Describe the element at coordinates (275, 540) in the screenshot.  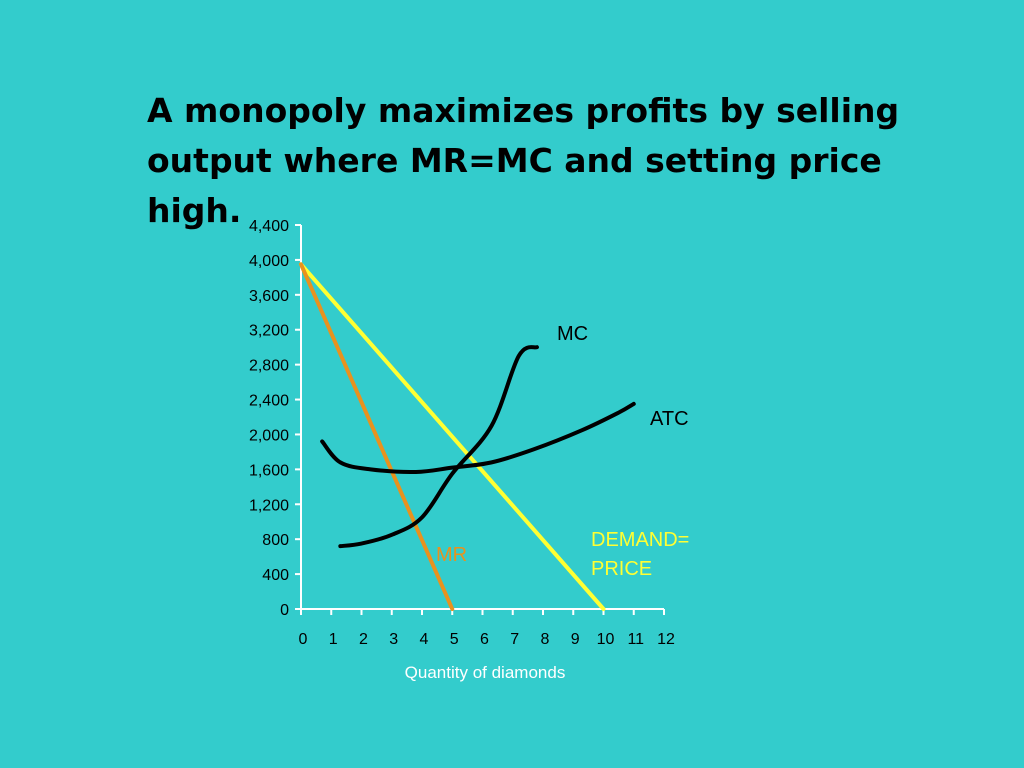
I see `y-tick-label: 800` at that location.